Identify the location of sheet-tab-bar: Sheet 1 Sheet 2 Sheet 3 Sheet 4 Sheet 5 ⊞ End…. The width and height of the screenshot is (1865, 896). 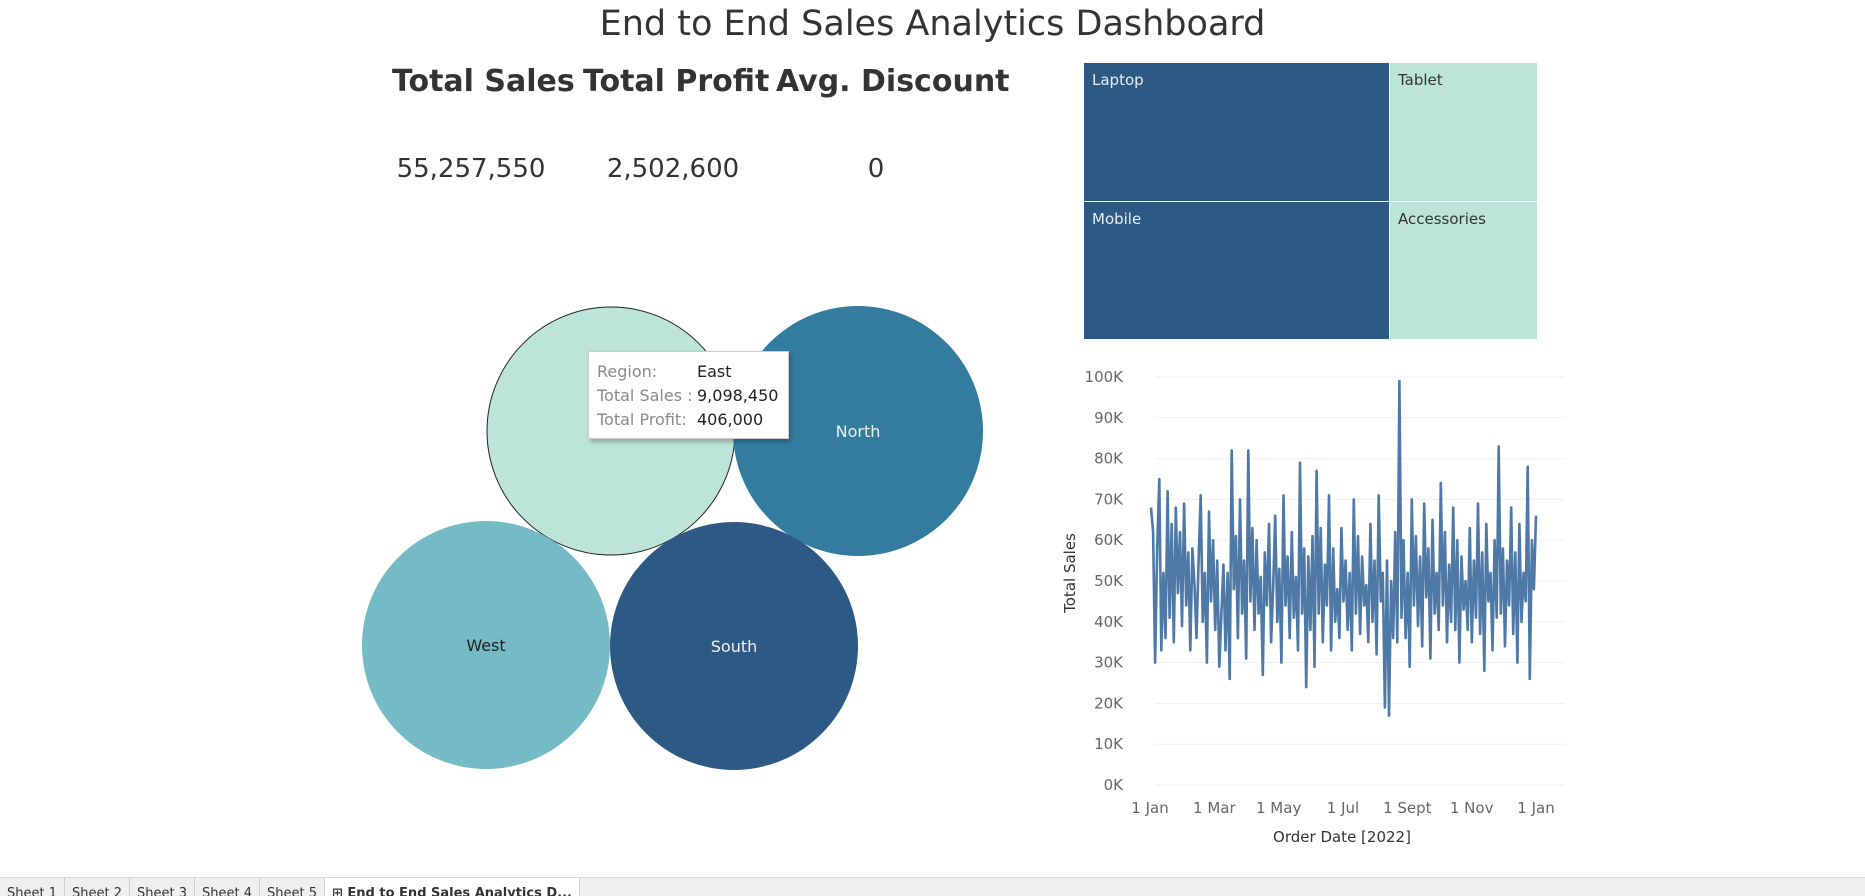
(932, 886).